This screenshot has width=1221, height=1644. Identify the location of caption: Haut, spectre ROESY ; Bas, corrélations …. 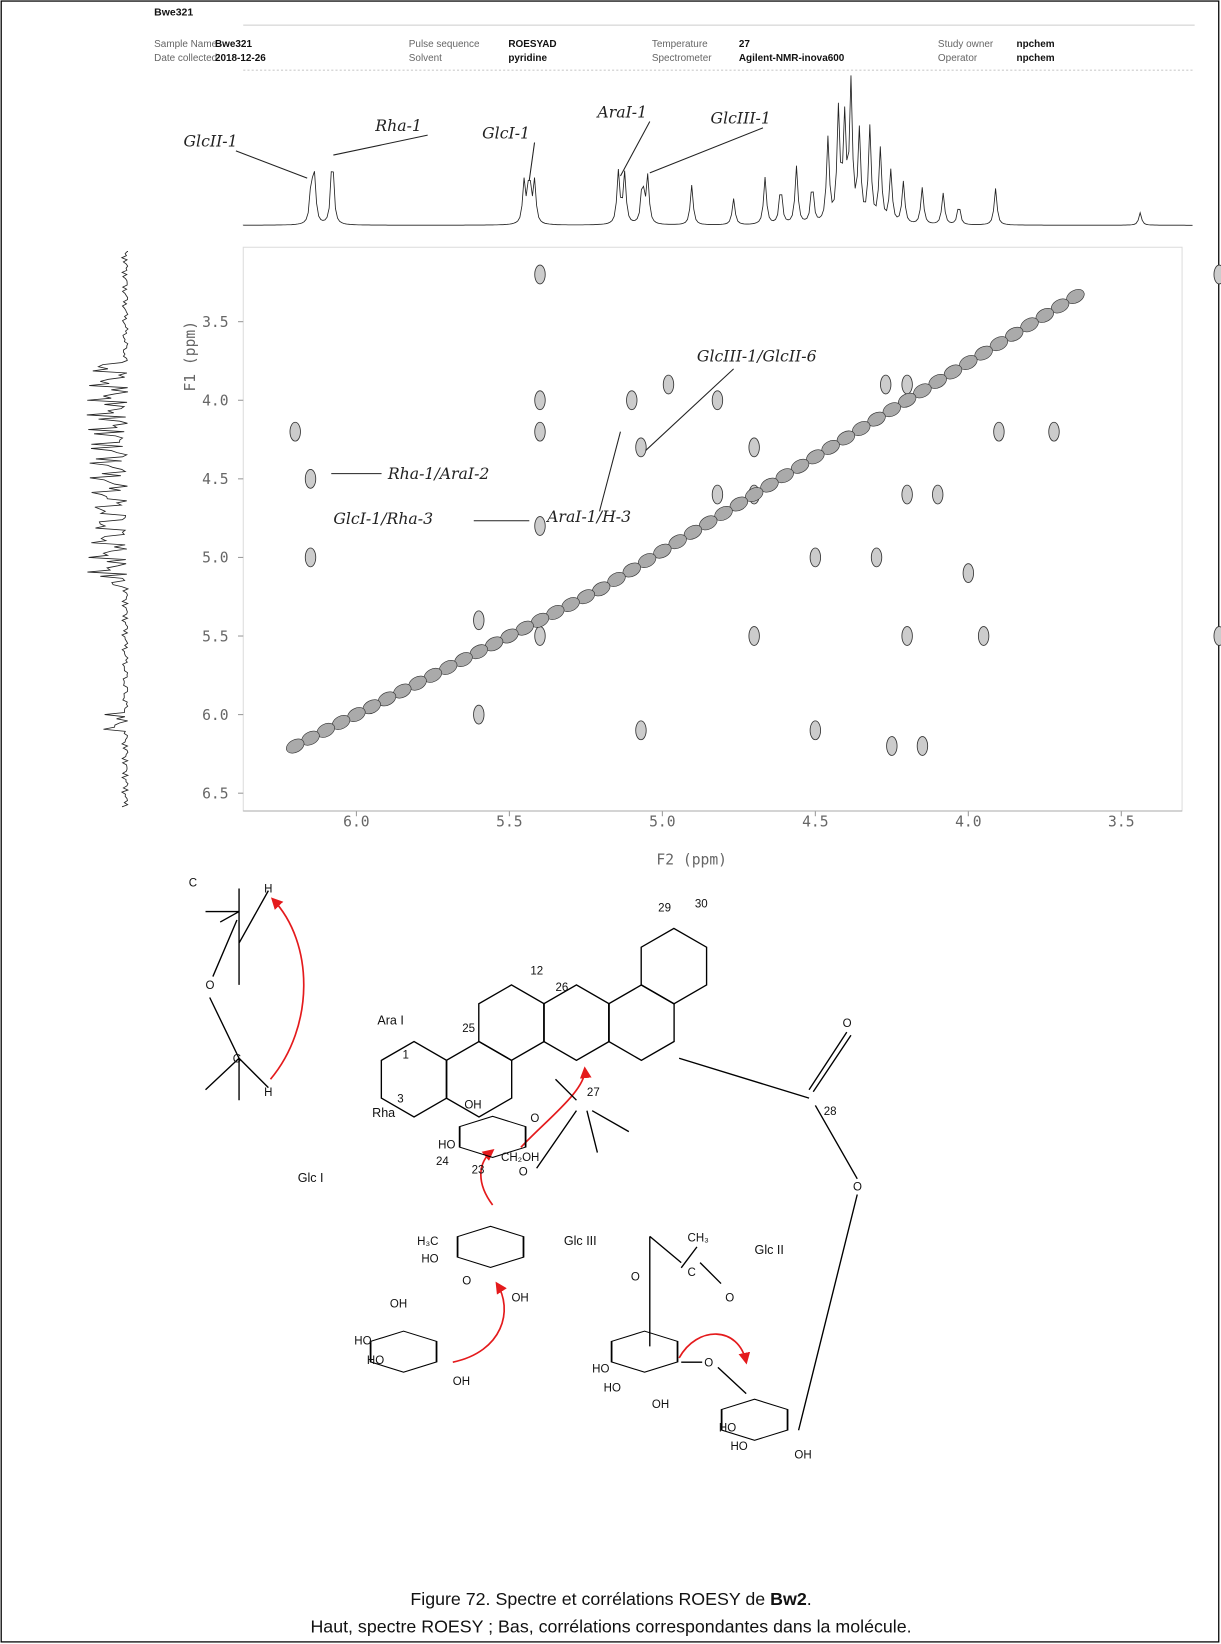
(610, 1626).